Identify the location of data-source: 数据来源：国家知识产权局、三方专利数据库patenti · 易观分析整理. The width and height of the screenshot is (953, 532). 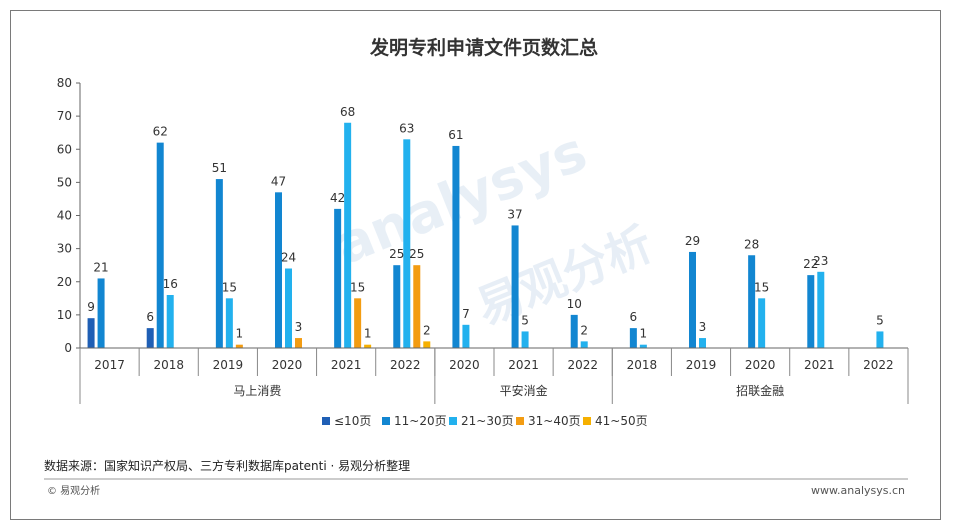
(227, 465).